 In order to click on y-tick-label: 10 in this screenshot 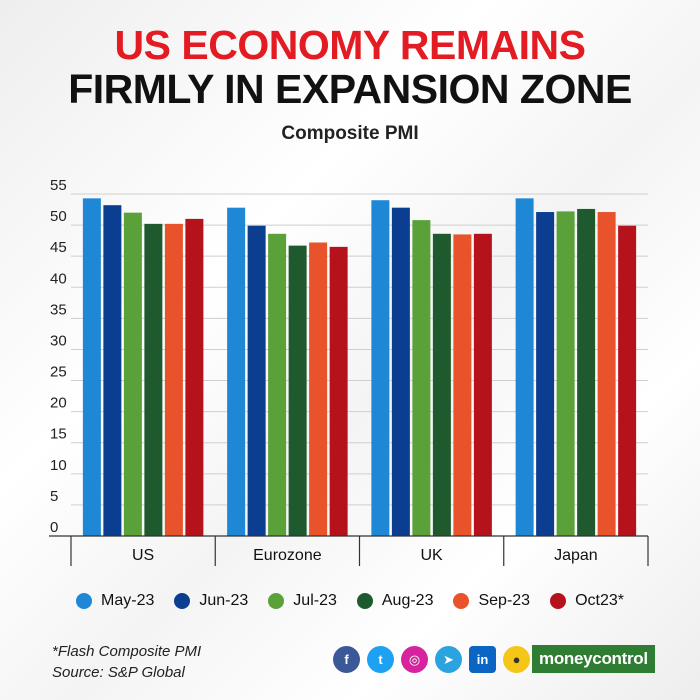, I will do `click(58, 465)`.